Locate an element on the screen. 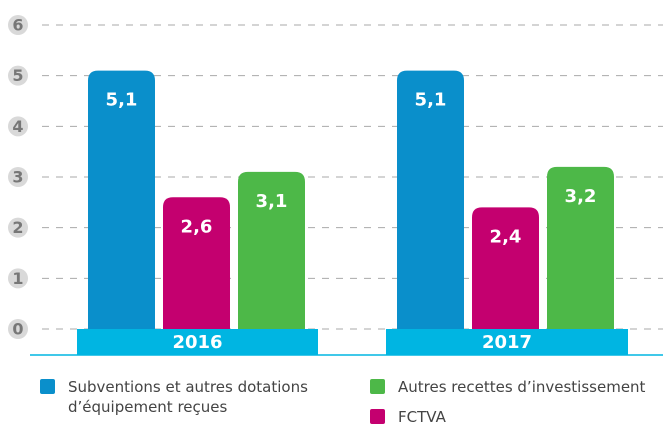 The image size is (663, 425). y-tick-label: 4 is located at coordinates (17, 126).